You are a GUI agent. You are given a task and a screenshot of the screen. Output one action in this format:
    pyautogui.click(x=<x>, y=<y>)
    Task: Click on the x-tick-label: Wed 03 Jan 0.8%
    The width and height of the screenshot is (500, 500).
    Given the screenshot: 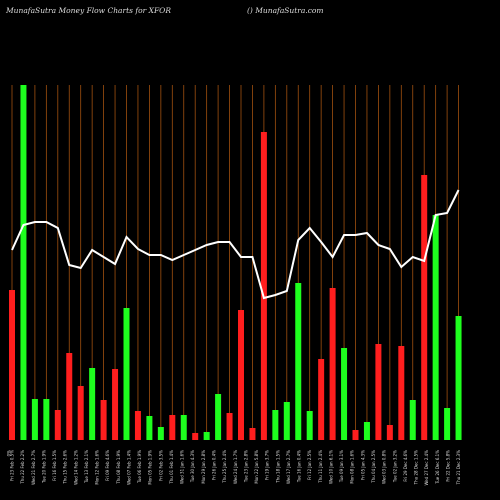 What is the action you would take?
    pyautogui.click(x=384, y=467)
    